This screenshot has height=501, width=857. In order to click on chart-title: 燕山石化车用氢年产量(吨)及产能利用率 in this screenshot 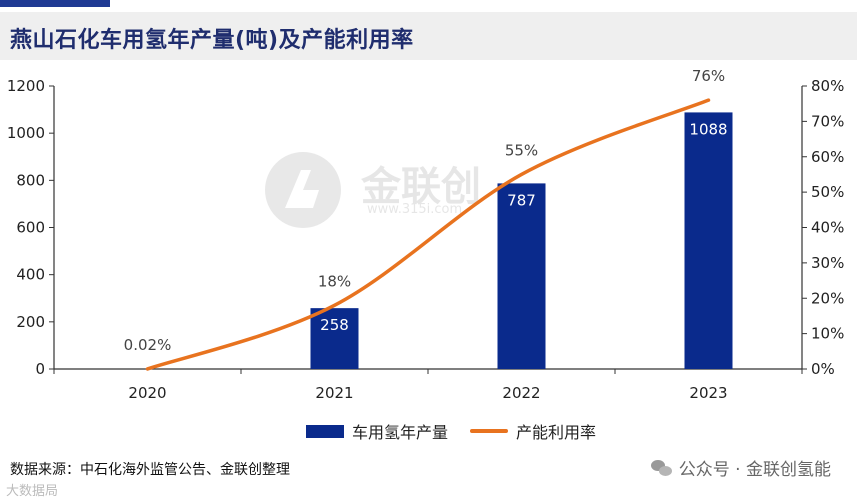, I will do `click(212, 40)`.